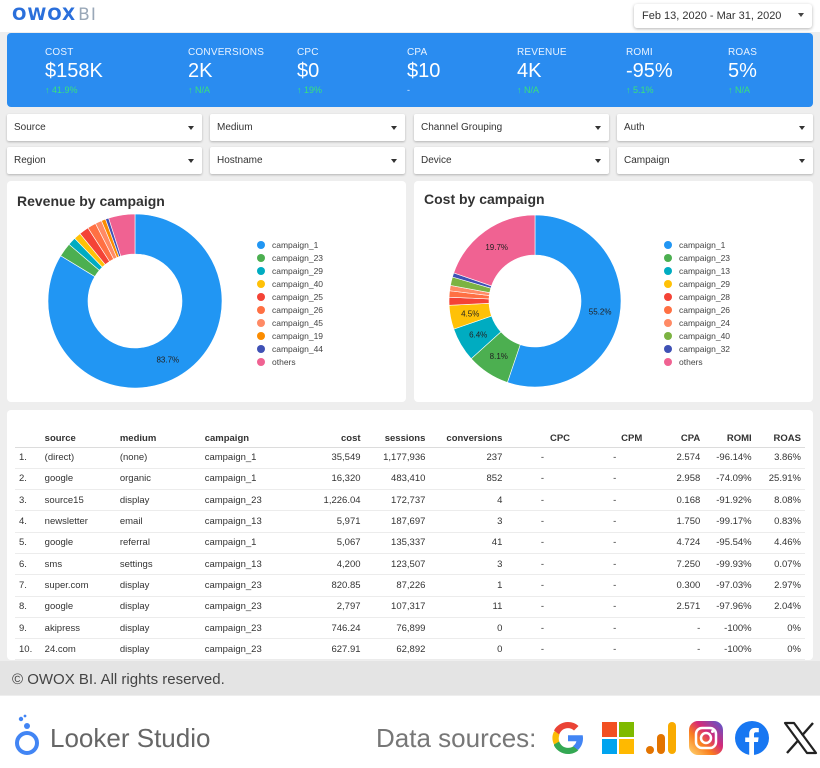  What do you see at coordinates (326, 649) in the screenshot?
I see `table-cell-cost: 627.91` at bounding box center [326, 649].